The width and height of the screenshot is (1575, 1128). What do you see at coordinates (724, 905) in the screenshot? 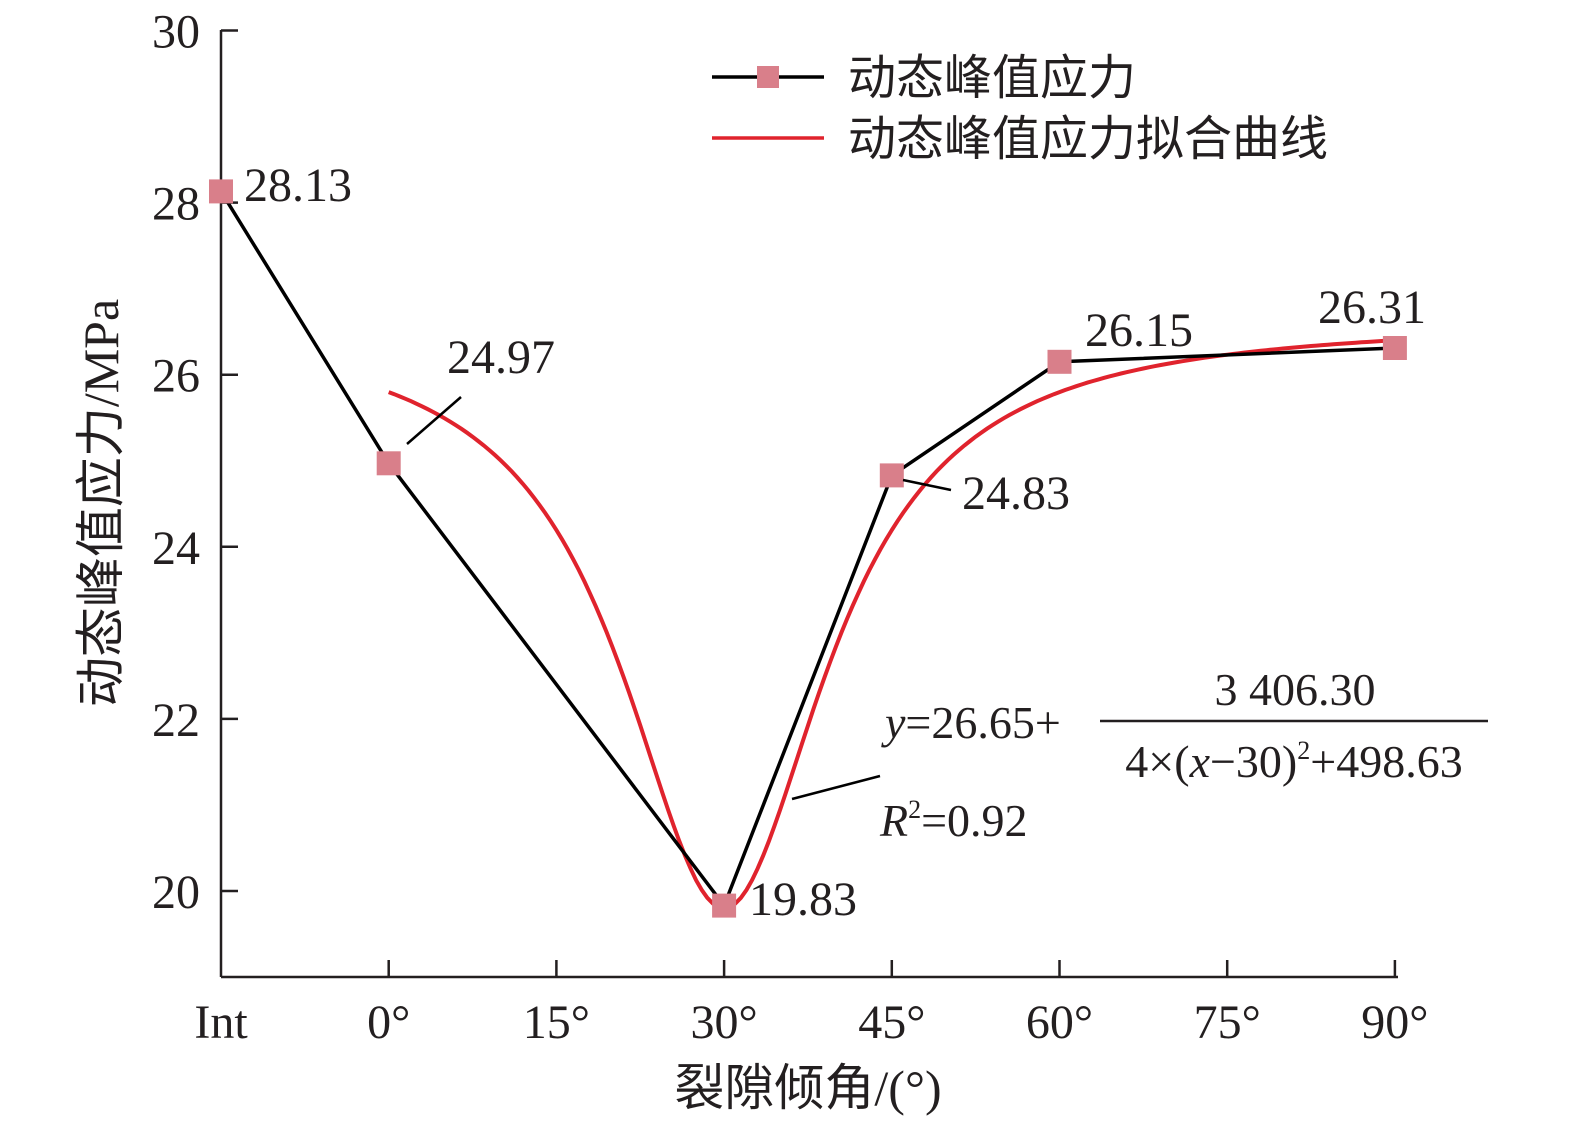
I see `data-point-30°` at bounding box center [724, 905].